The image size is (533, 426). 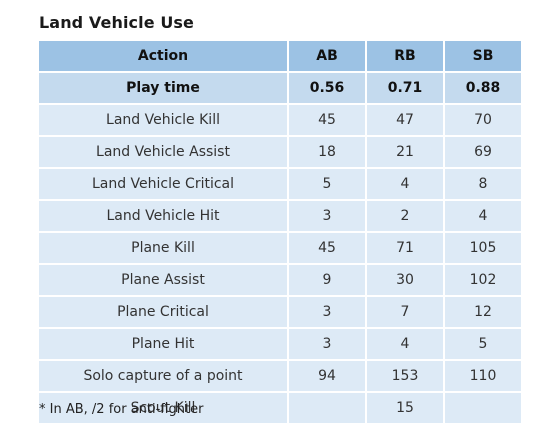 I want to click on rb-cell: 30, so click(x=405, y=280).